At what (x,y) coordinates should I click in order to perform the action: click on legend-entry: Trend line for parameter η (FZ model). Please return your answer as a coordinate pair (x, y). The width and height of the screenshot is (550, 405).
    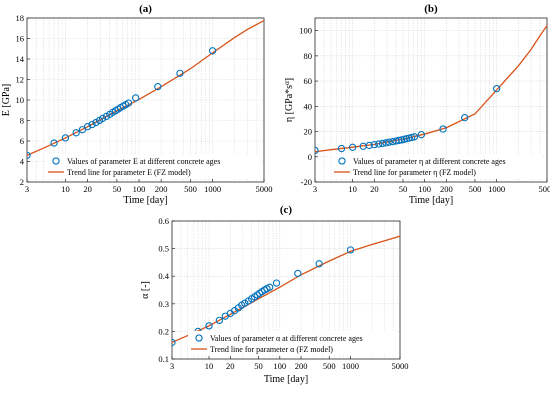
    Looking at the image, I should click on (414, 172).